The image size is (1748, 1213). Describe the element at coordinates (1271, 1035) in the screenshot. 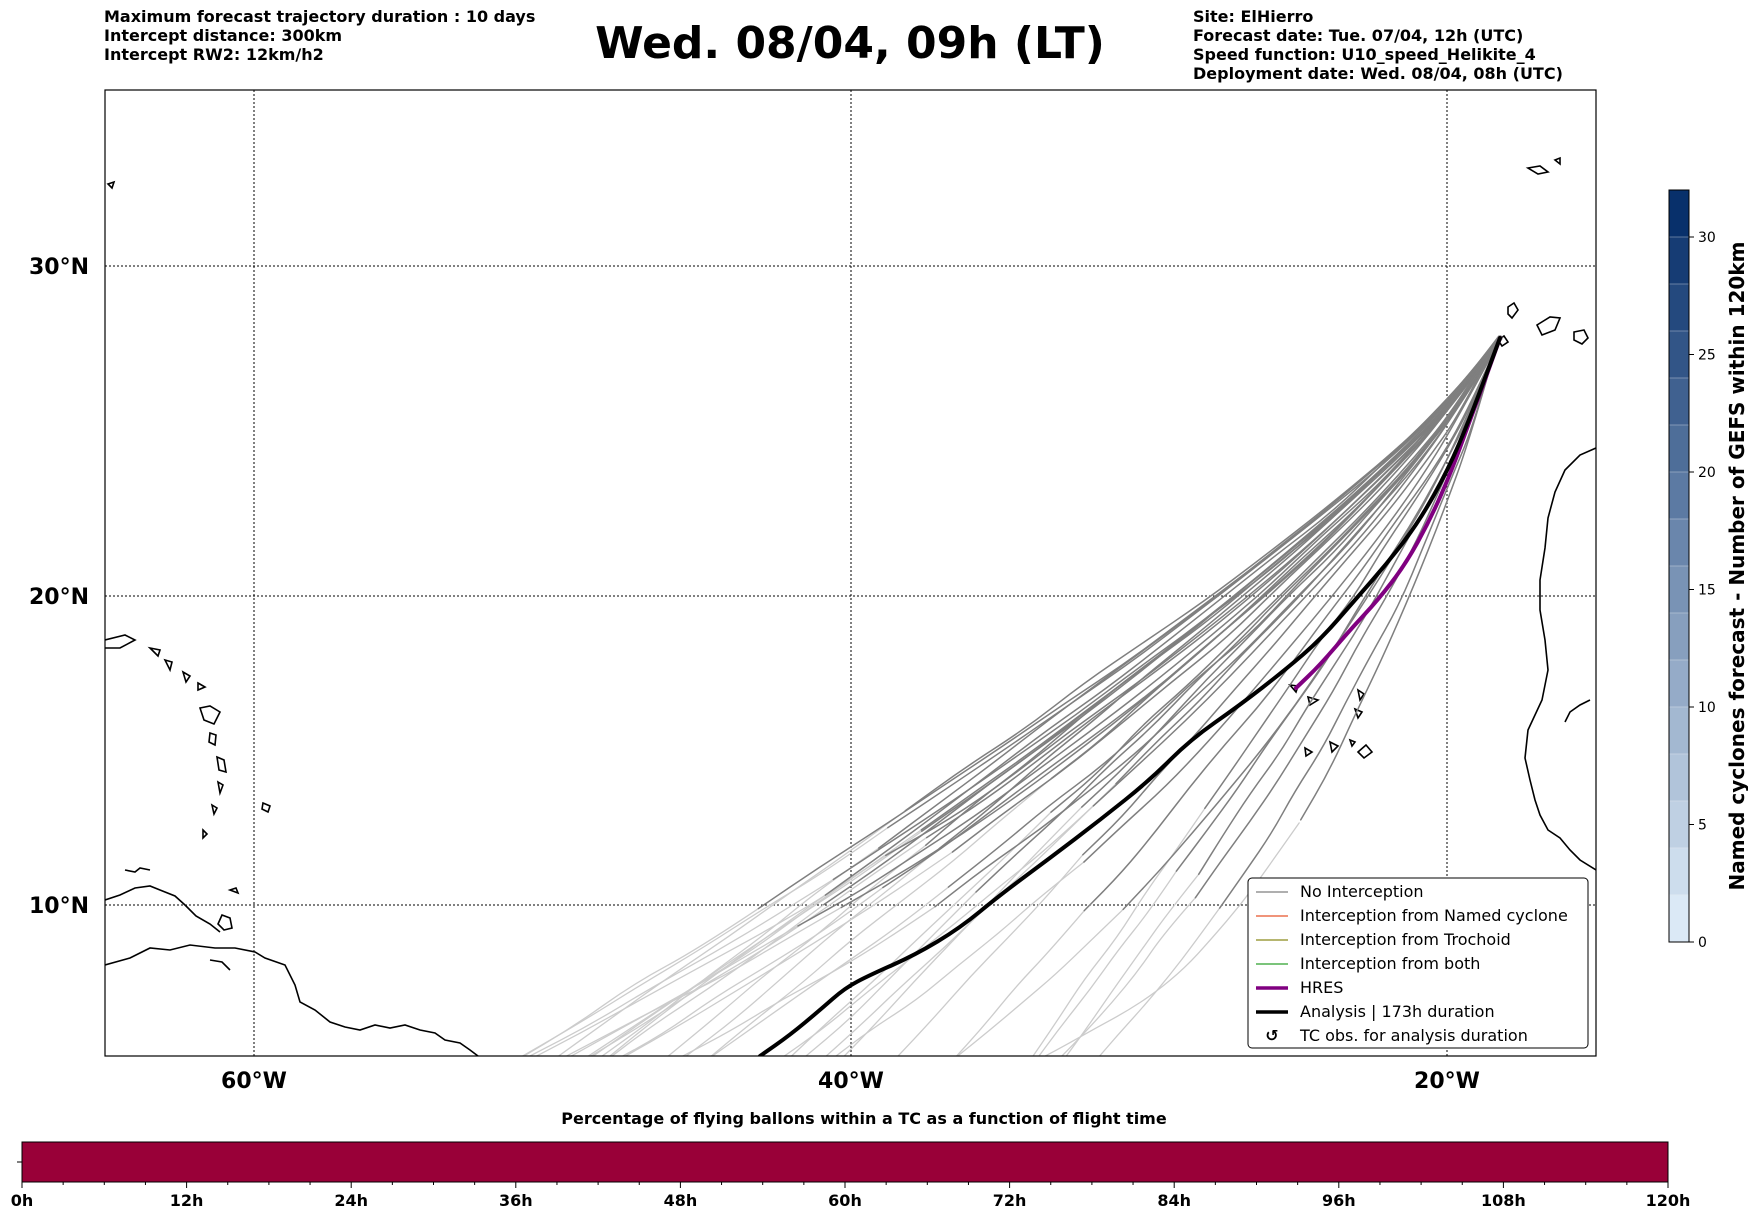

I see `tc-obs-symbol-icon: ↺` at that location.